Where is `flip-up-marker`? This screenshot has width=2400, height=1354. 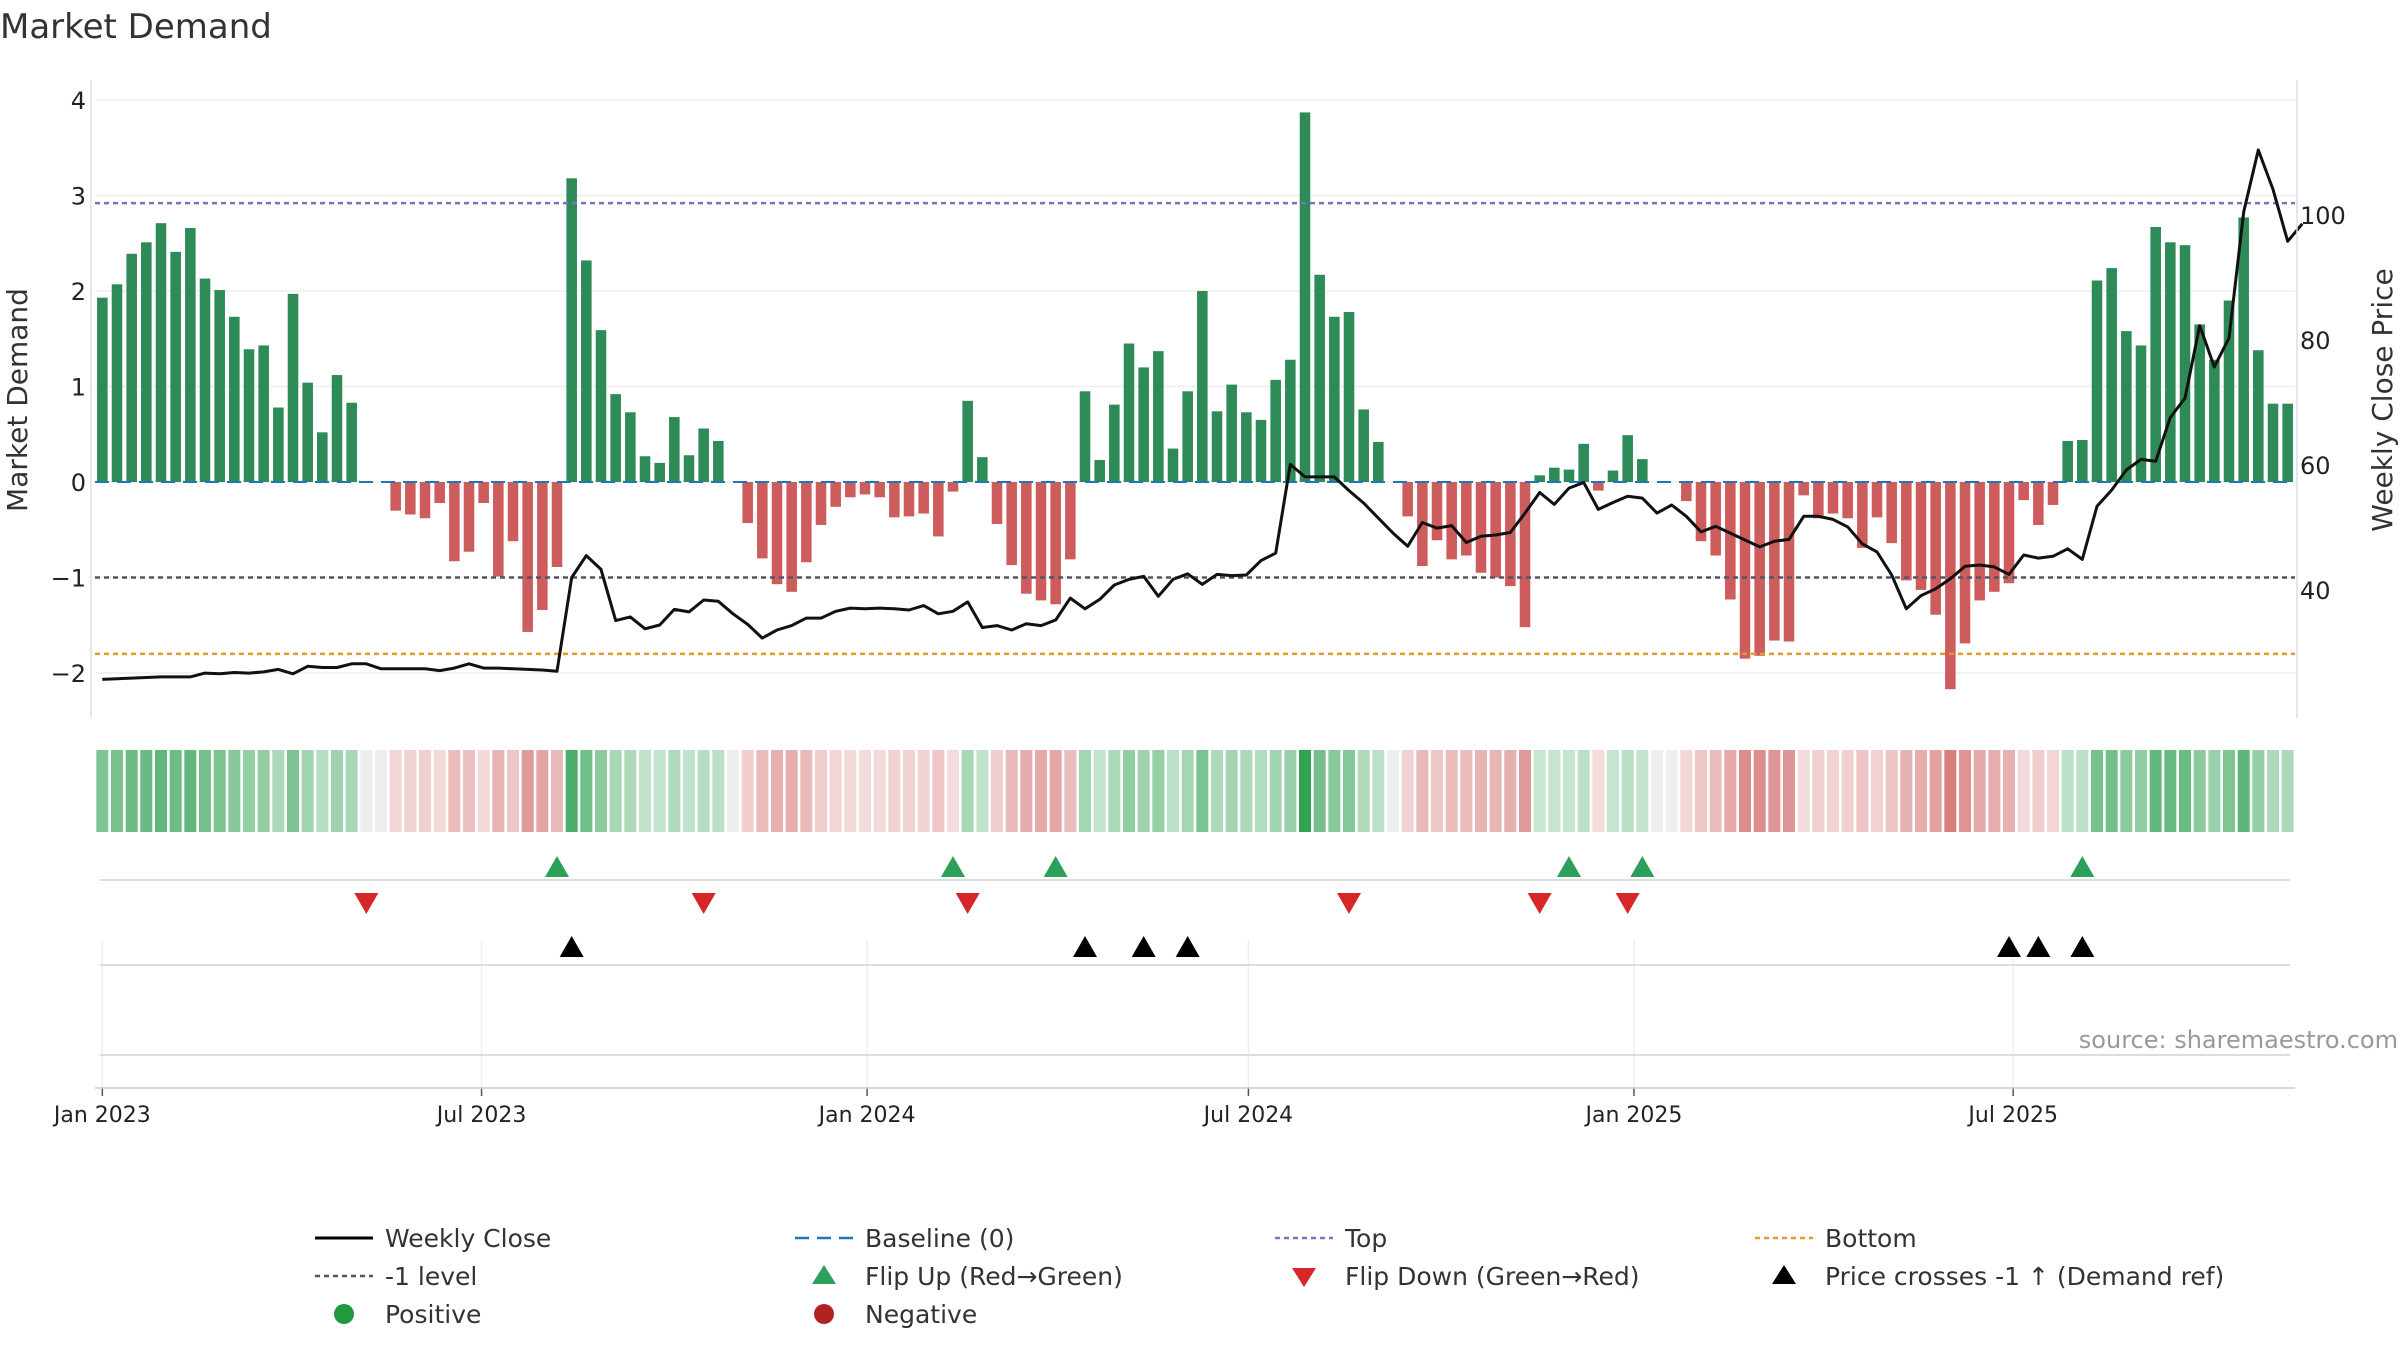 flip-up-marker is located at coordinates (1642, 866).